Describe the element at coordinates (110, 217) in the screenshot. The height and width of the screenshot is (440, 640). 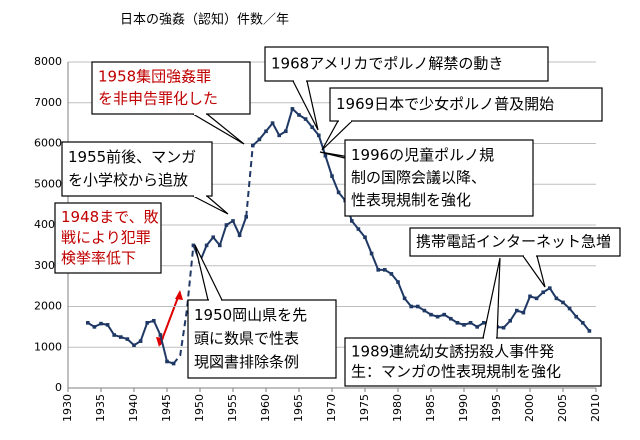
I see `annotation-text: 1948まで、敗` at that location.